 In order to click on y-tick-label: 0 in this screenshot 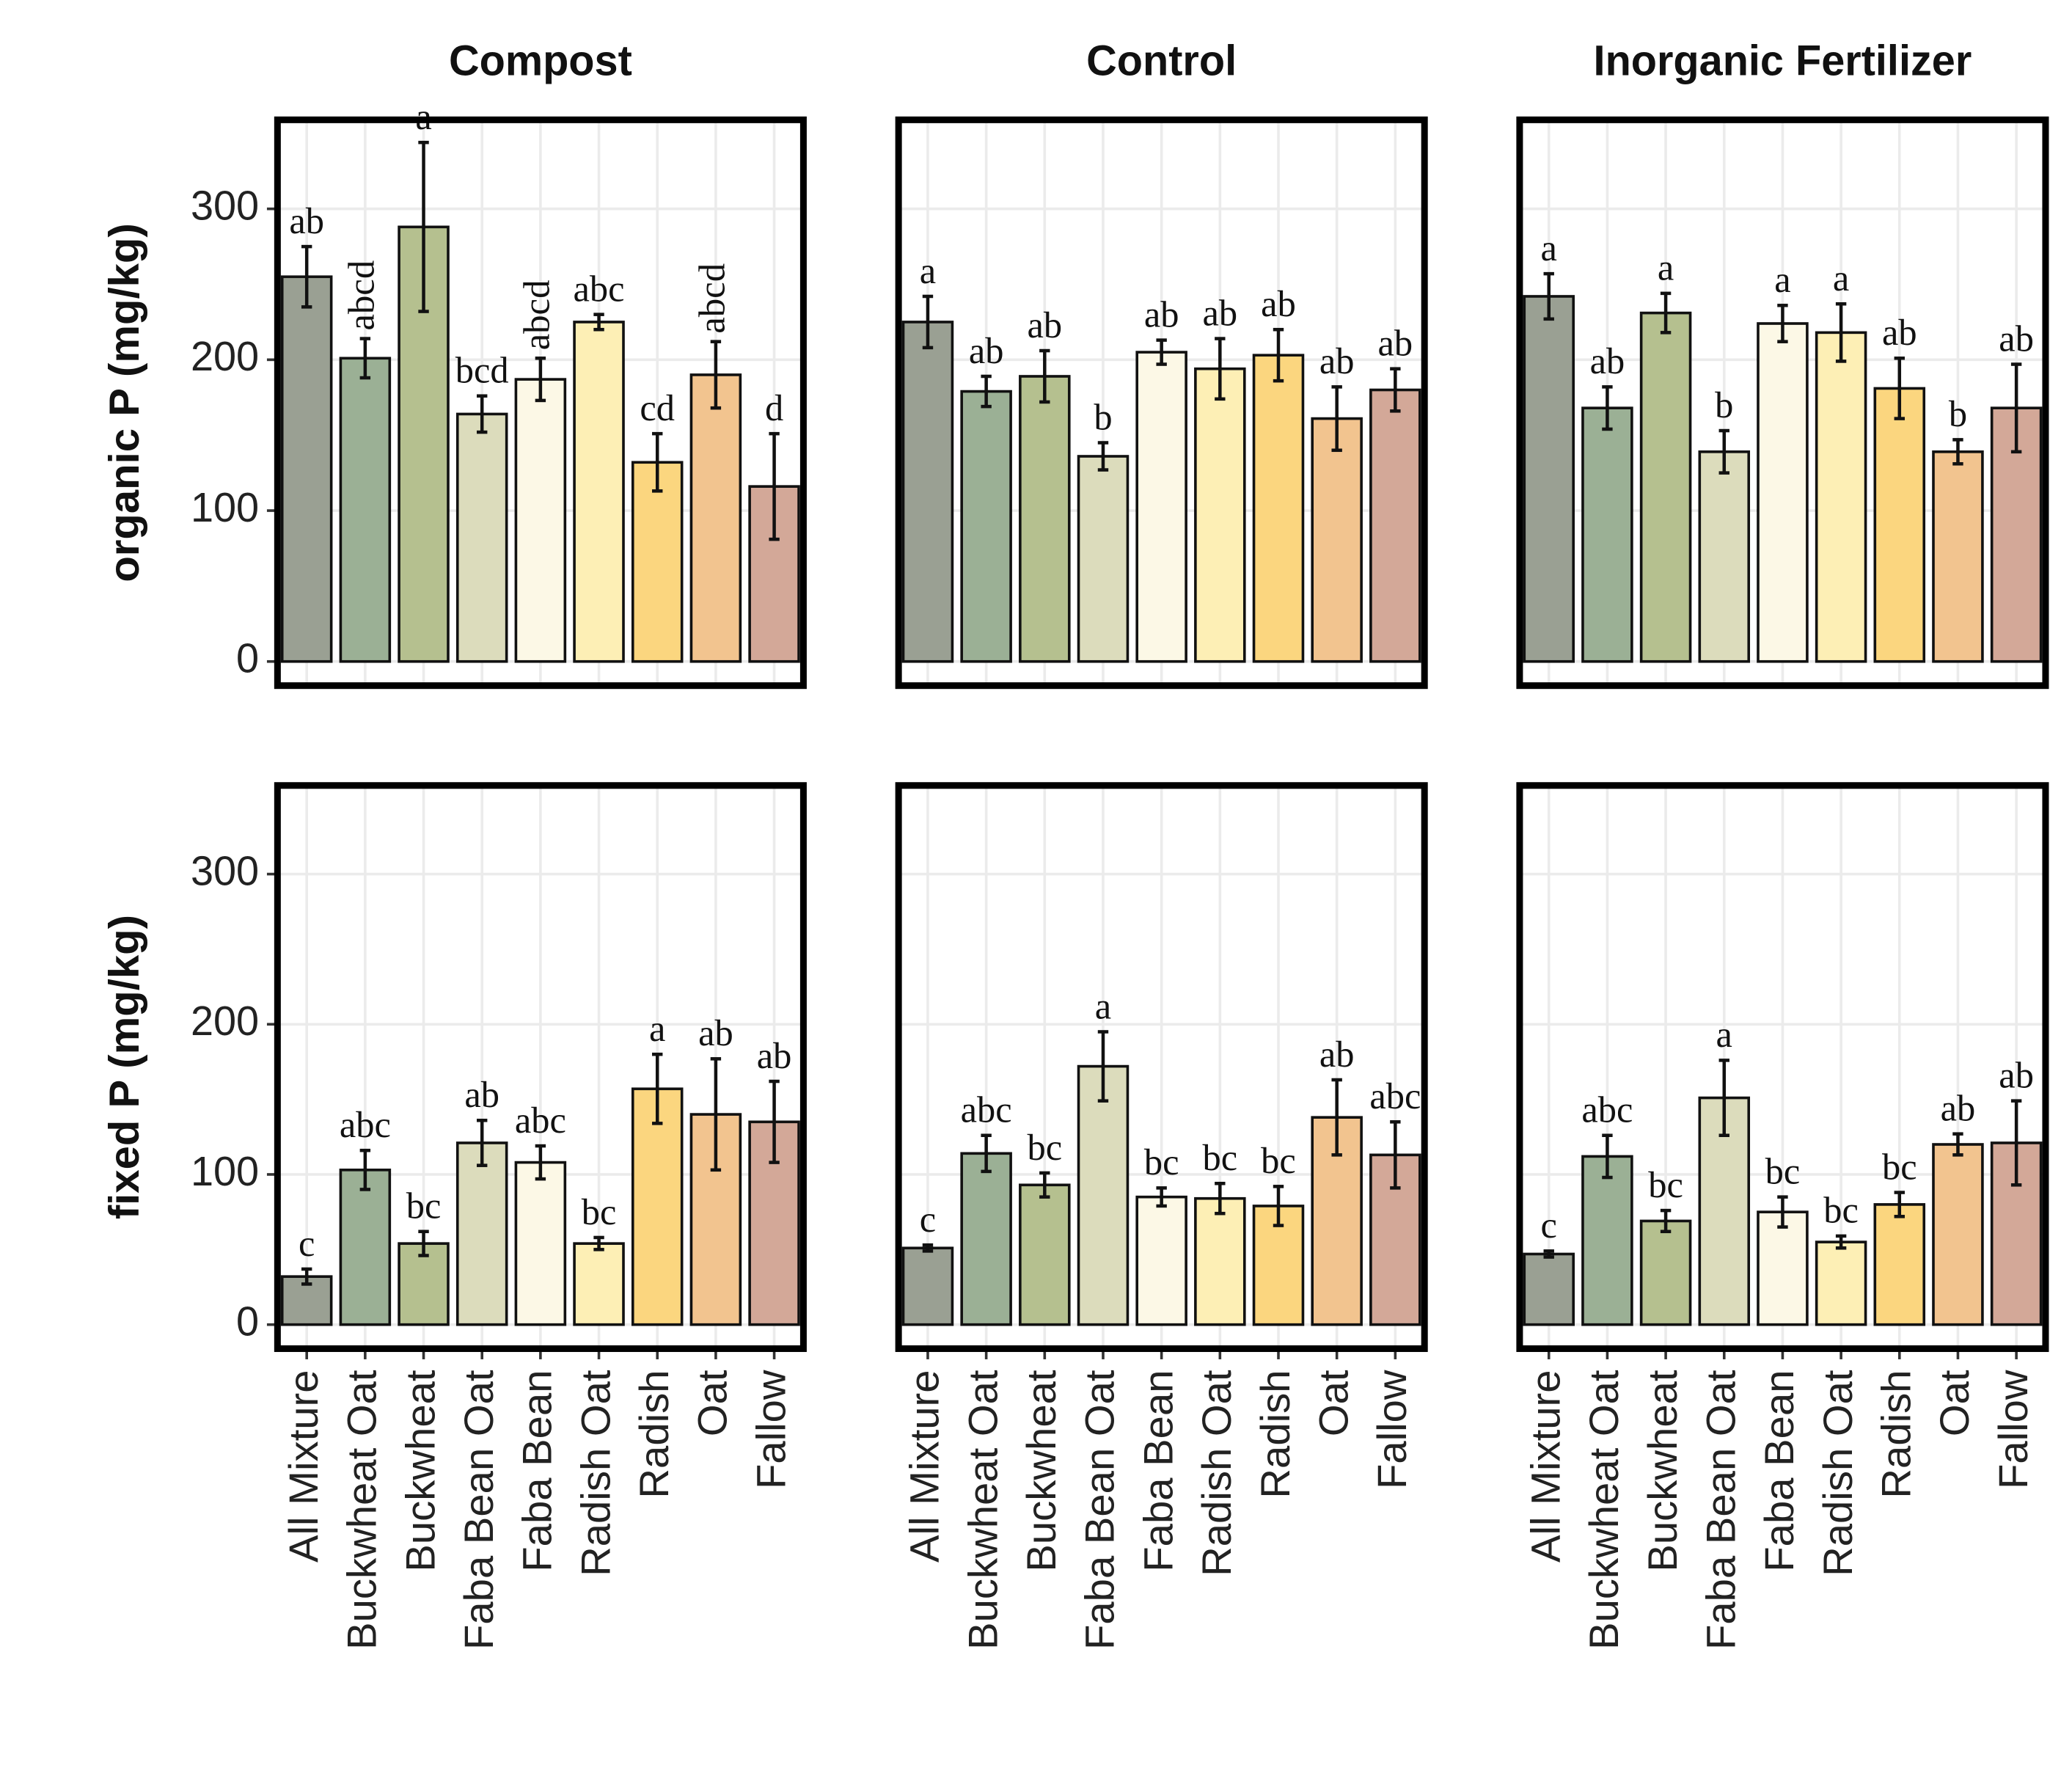, I will do `click(247, 658)`.